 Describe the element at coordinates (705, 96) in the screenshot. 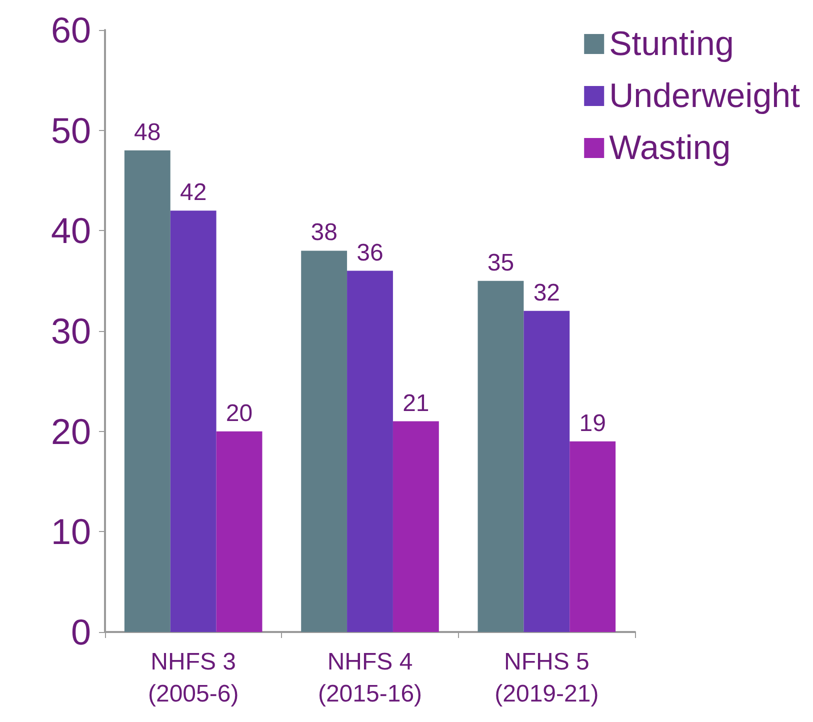

I see `legend-label: Underweight` at that location.